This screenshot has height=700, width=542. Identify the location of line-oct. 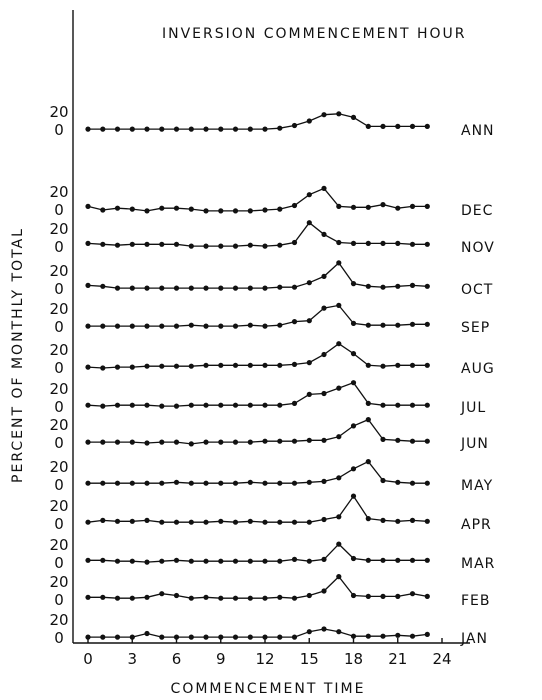
(257, 275).